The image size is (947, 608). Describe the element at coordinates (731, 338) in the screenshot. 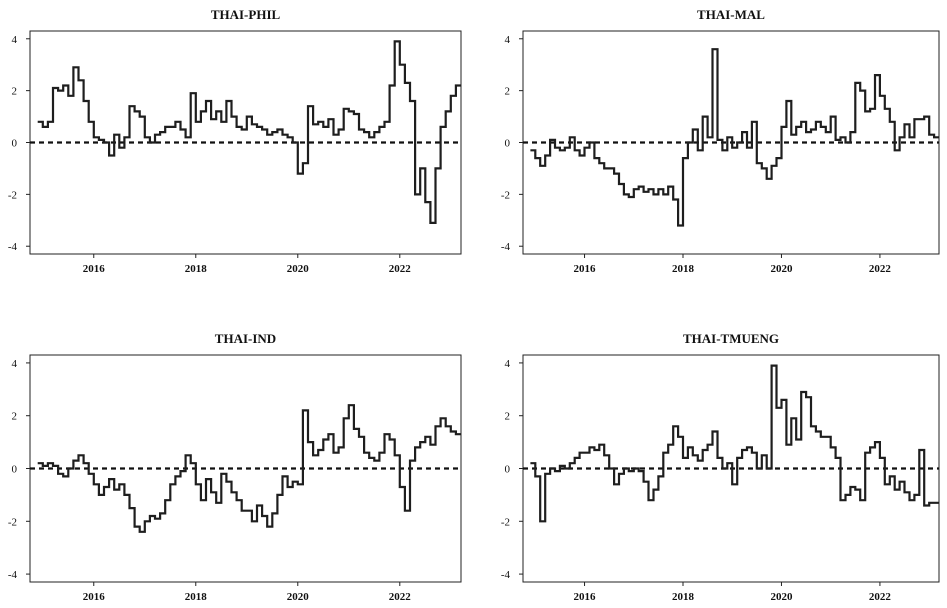

I see `panel-title: THAI-TMUENG` at that location.